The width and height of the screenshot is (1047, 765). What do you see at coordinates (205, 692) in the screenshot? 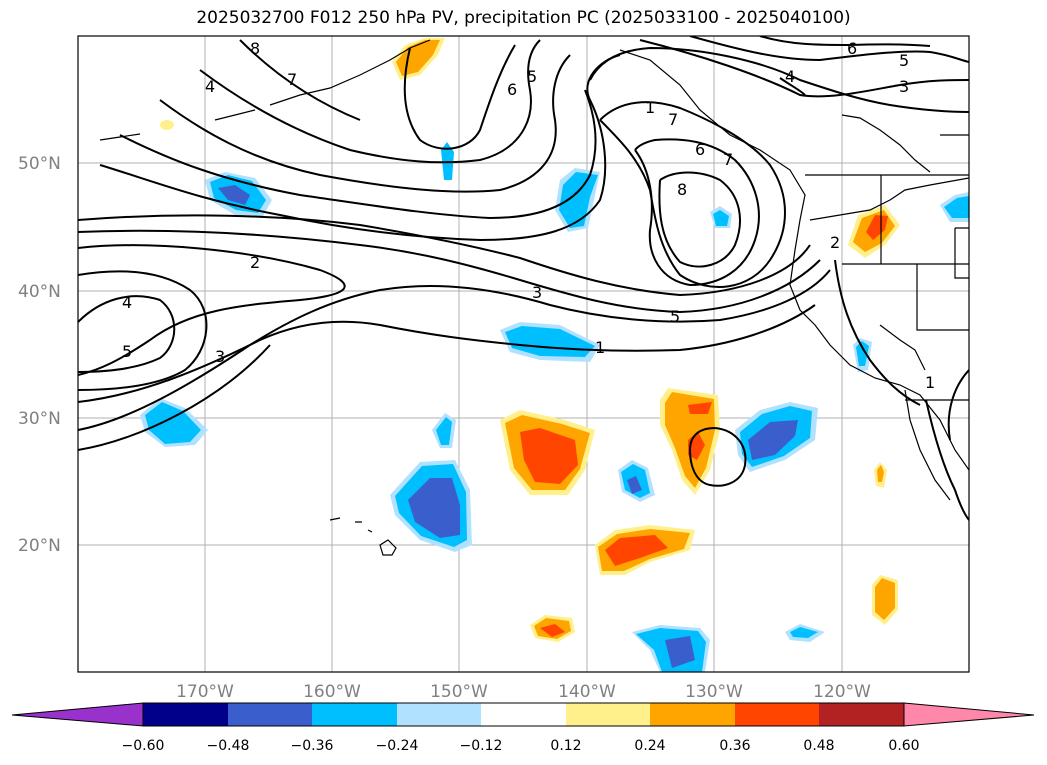
I see `lon-label: 170°W` at bounding box center [205, 692].